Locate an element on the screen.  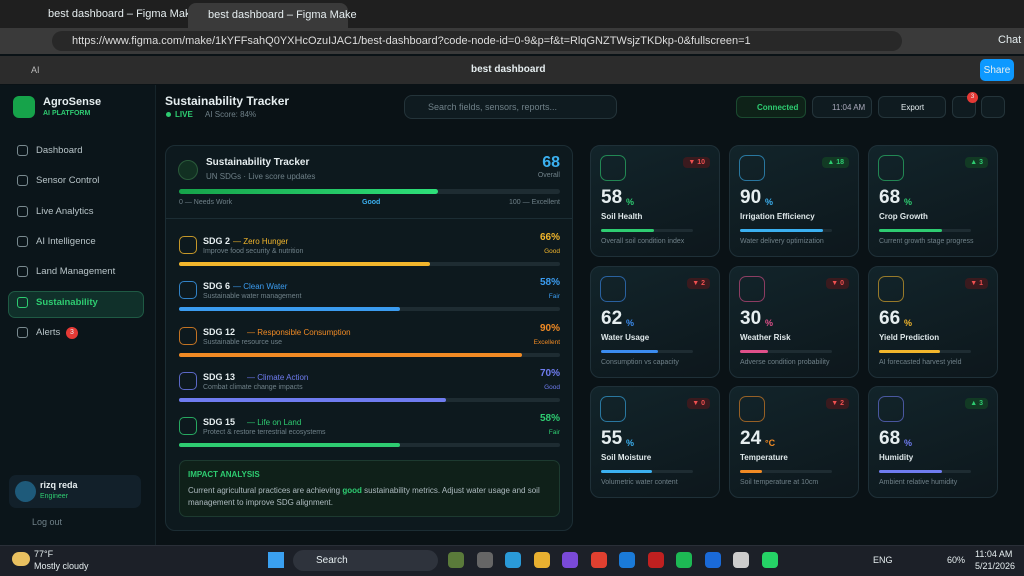
clock: 11:04 AM is located at coordinates (842, 107).